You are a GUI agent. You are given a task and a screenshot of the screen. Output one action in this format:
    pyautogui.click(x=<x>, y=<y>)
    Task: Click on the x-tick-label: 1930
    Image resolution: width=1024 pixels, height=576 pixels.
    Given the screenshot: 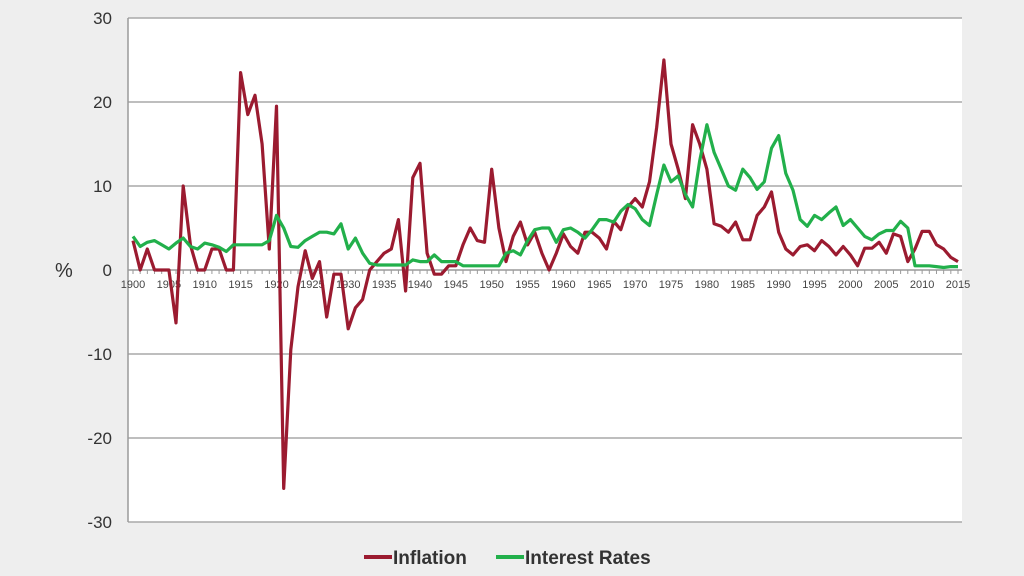 What is the action you would take?
    pyautogui.click(x=348, y=285)
    